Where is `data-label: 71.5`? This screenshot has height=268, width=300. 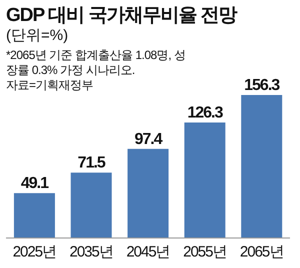
data-label: 71.5 is located at coordinates (92, 163).